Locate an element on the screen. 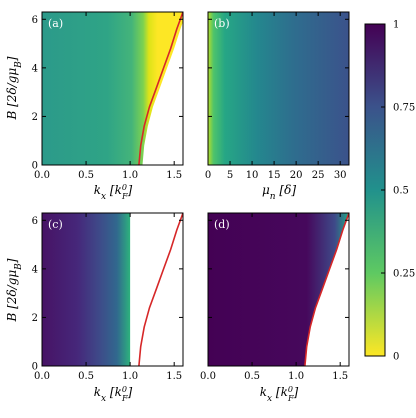 The height and width of the screenshot is (418, 416). colorbar-ticks: 0 0.25 0.5 0.75 1 is located at coordinates (398, 191).